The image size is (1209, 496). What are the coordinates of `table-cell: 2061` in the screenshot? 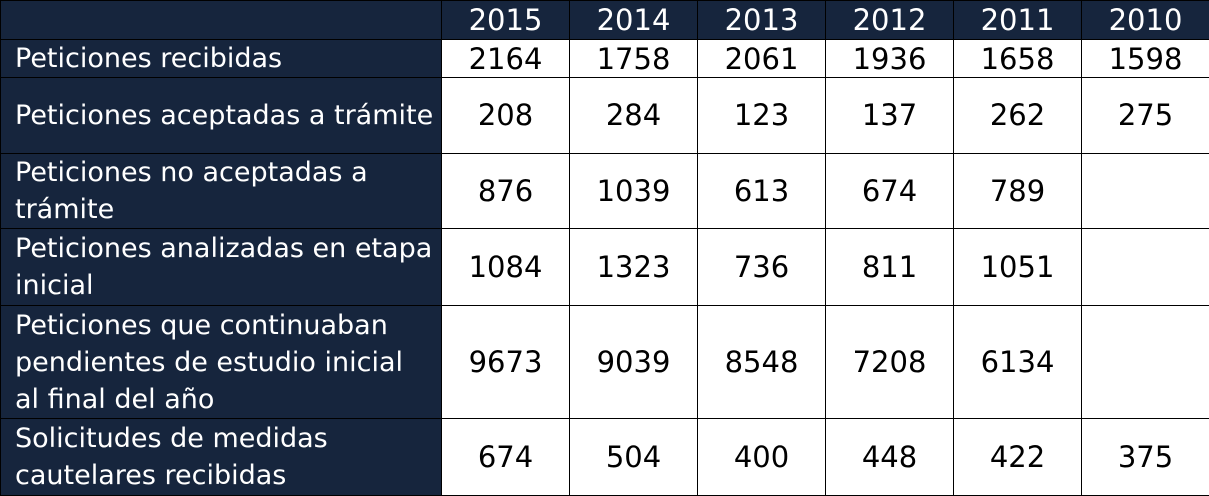 It's located at (761, 58).